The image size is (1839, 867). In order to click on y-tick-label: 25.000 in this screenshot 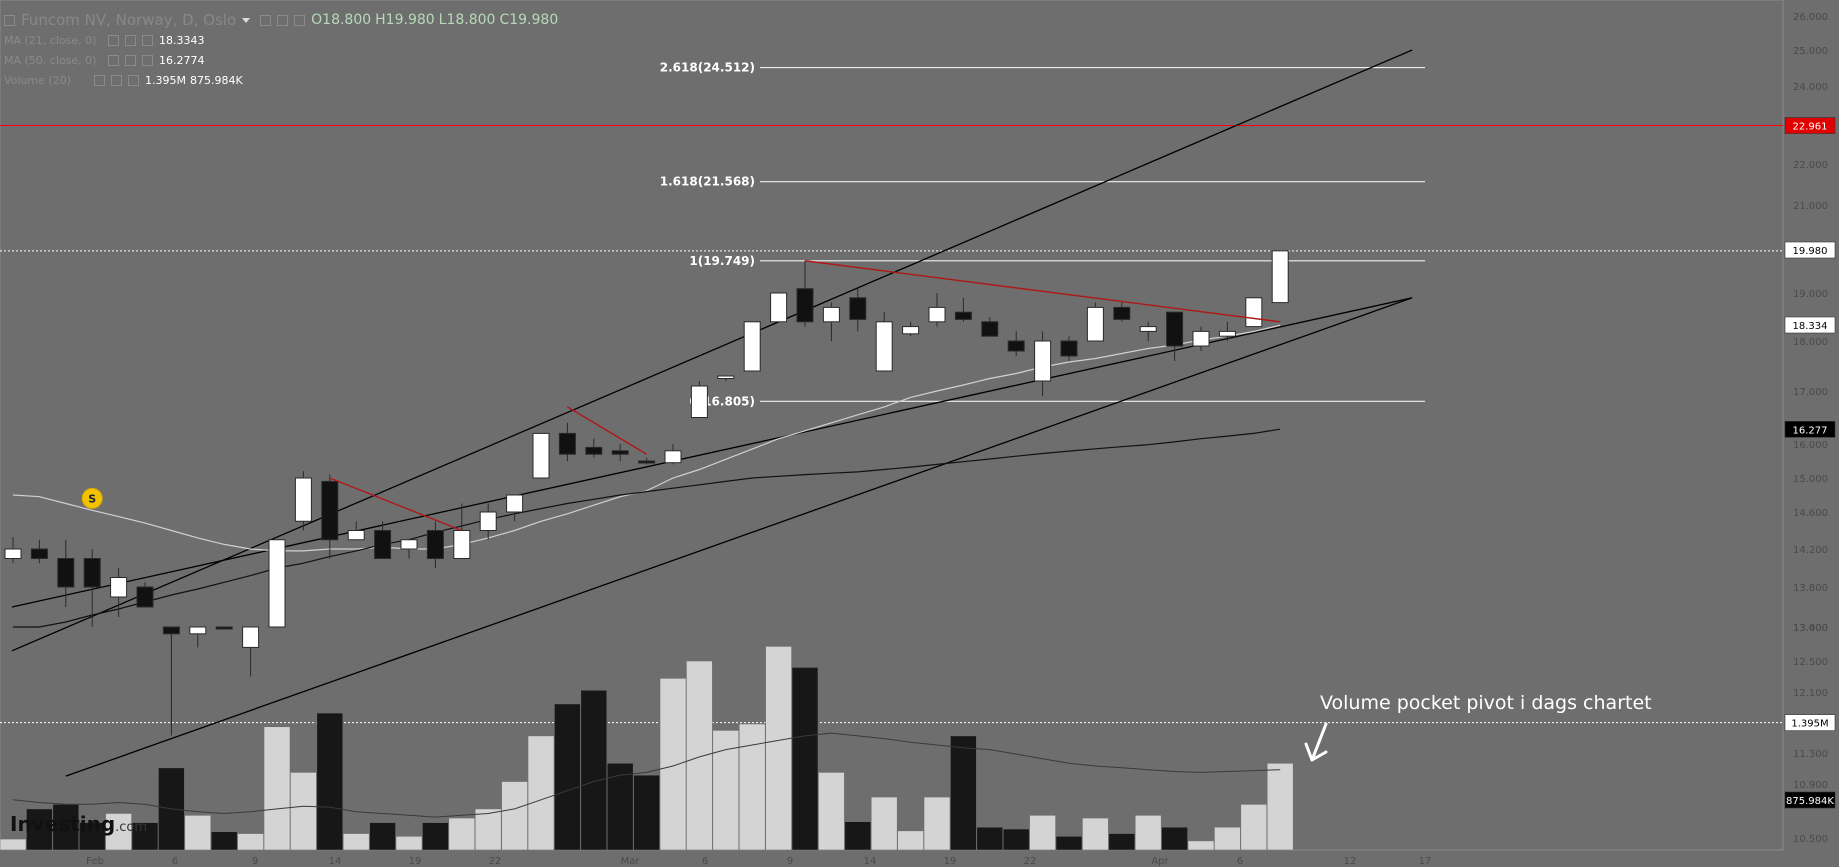, I will do `click(1810, 51)`.